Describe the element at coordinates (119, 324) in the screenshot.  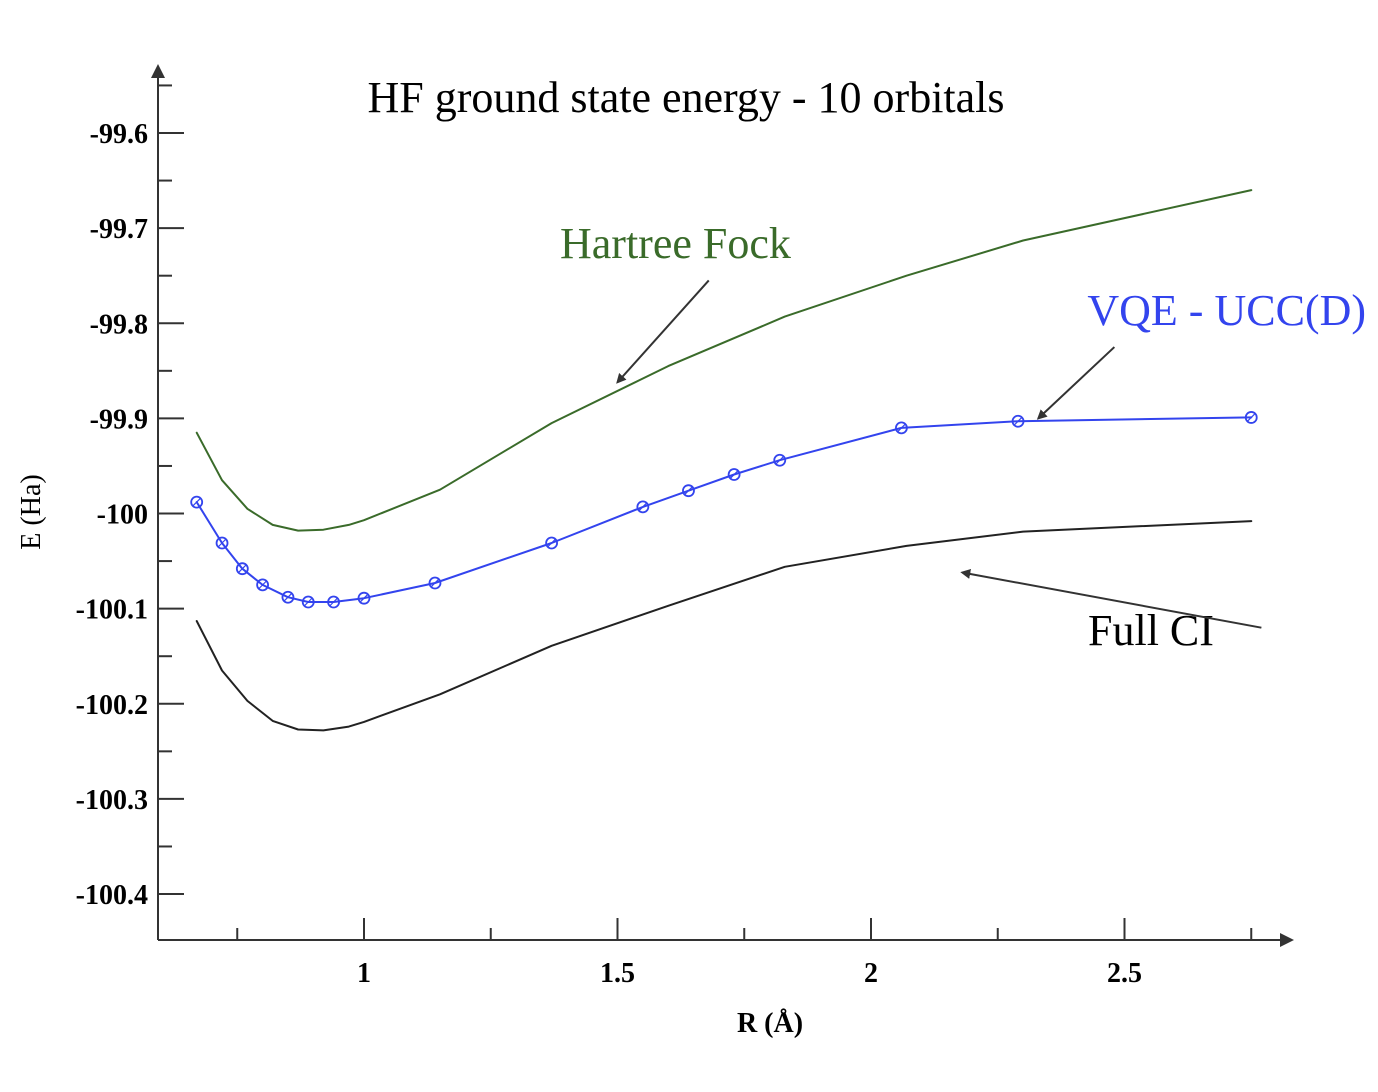
I see `y-tick-label: -99.8` at that location.